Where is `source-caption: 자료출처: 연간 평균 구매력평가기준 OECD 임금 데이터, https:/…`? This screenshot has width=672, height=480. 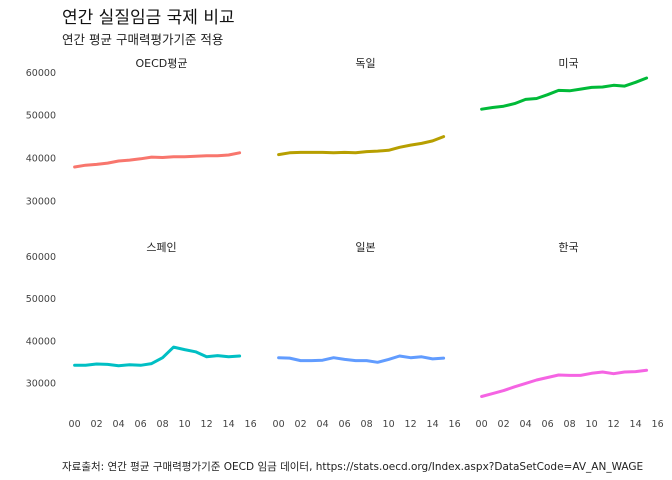 source-caption: 자료출처: 연간 평균 구매력평가기준 OECD 임금 데이터, https:/… is located at coordinates (353, 467).